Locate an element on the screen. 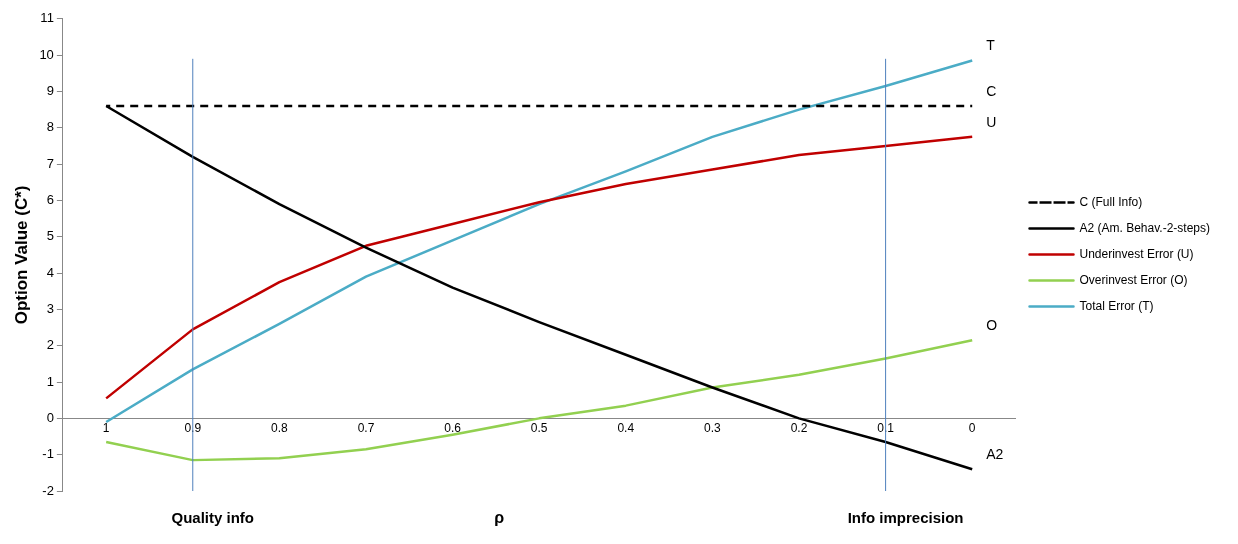 This screenshot has height=544, width=1238. y-tick-label: 10 is located at coordinates (46, 54).